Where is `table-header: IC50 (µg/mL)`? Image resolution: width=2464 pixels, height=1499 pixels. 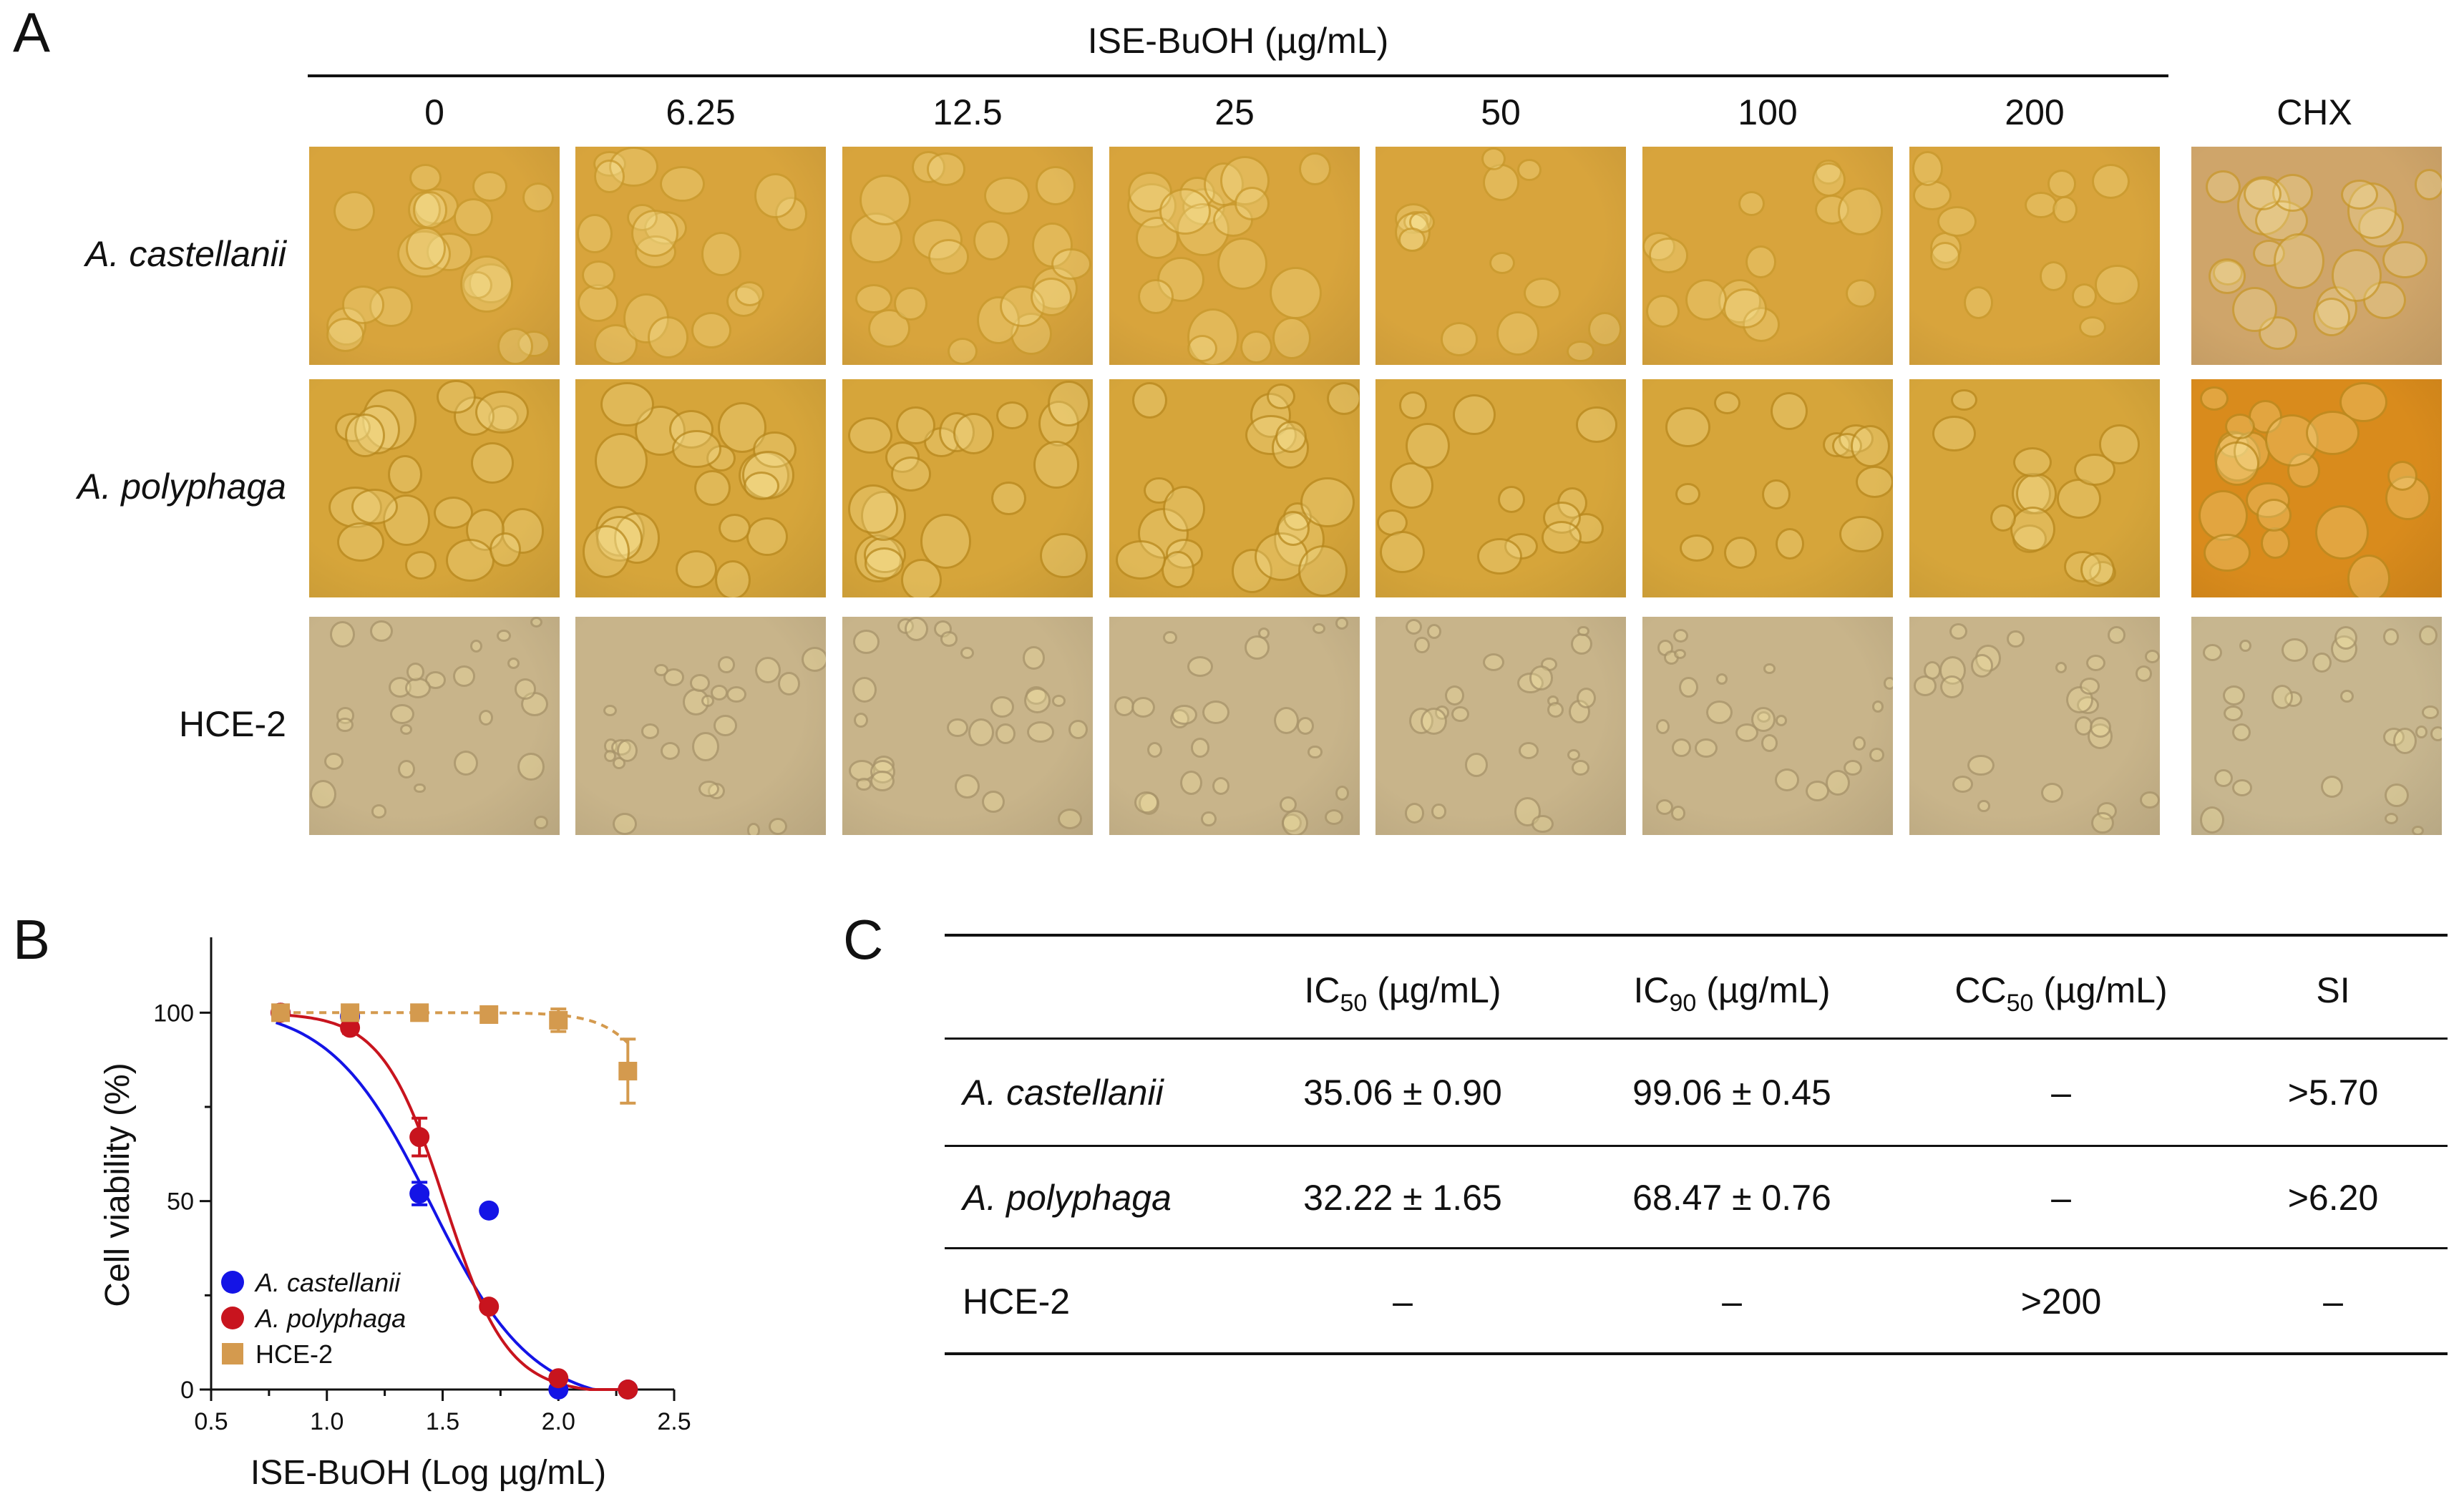 table-header: IC50 (µg/mL) is located at coordinates (1402, 992).